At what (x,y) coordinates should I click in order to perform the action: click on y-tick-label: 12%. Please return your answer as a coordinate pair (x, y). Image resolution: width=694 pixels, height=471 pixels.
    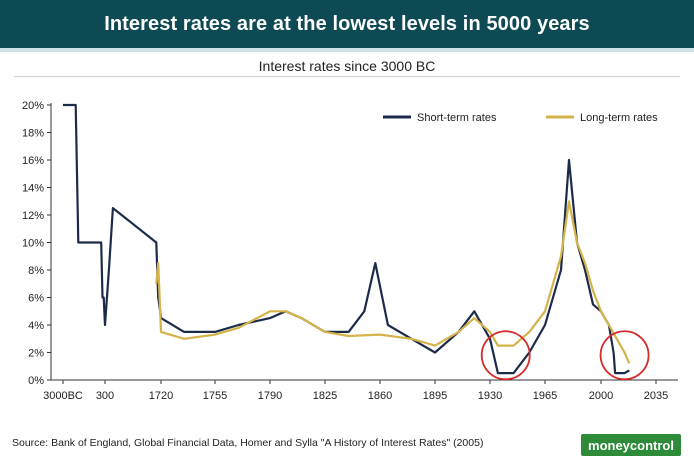
    Looking at the image, I should click on (33, 216).